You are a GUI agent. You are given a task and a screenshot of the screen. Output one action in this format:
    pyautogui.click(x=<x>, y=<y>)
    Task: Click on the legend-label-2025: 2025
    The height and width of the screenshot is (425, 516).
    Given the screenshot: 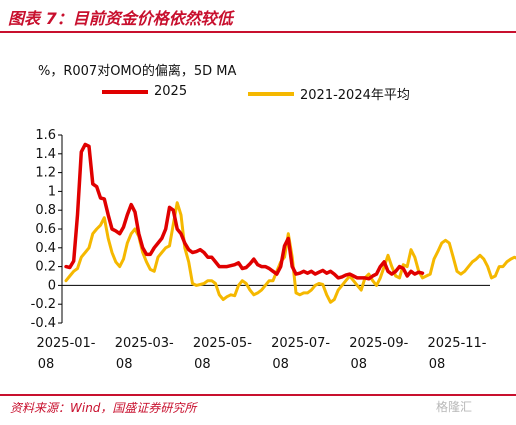 What is the action you would take?
    pyautogui.click(x=171, y=91)
    